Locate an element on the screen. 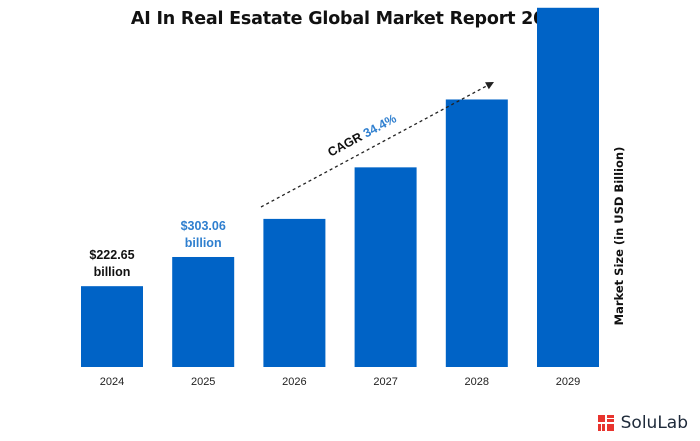 The height and width of the screenshot is (441, 700). bar-2024 is located at coordinates (112, 326).